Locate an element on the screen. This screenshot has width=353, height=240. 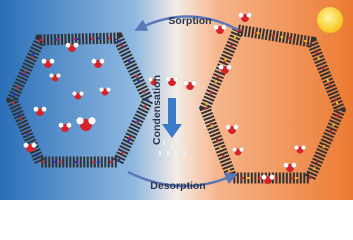
desorption-label: Desorption is located at coordinates (177, 186).